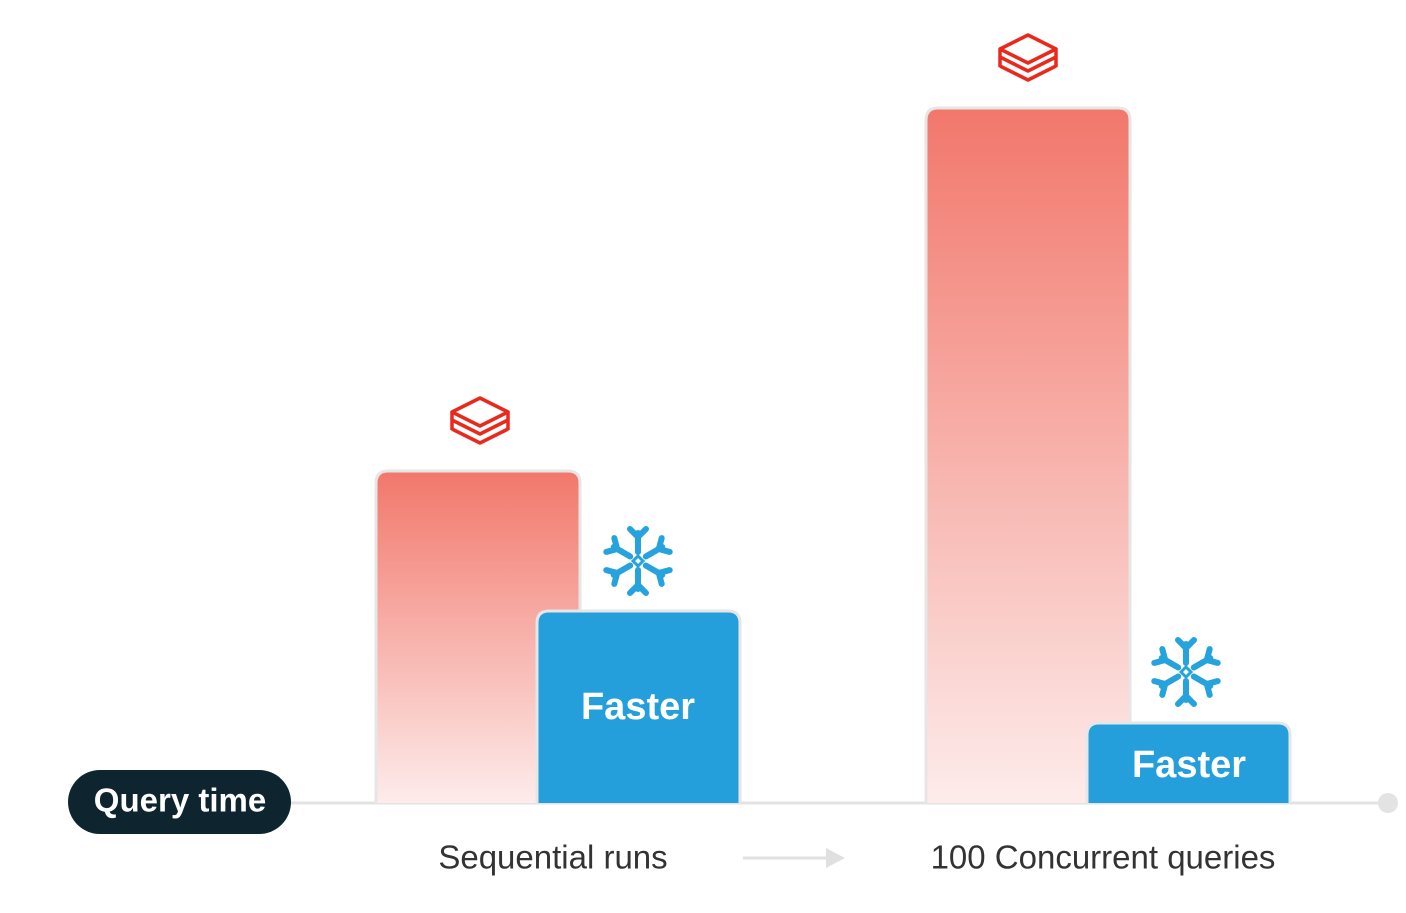 This screenshot has height=913, width=1406. I want to click on group-label: Sequential runs, so click(552, 857).